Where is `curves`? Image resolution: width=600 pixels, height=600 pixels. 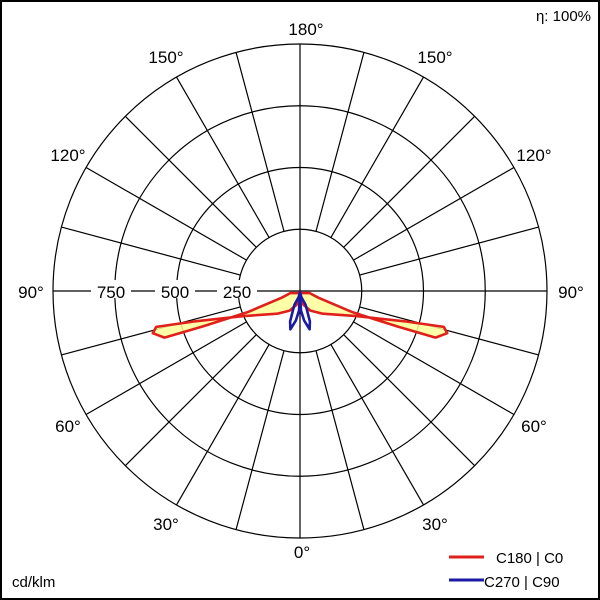 curves is located at coordinates (300, 314).